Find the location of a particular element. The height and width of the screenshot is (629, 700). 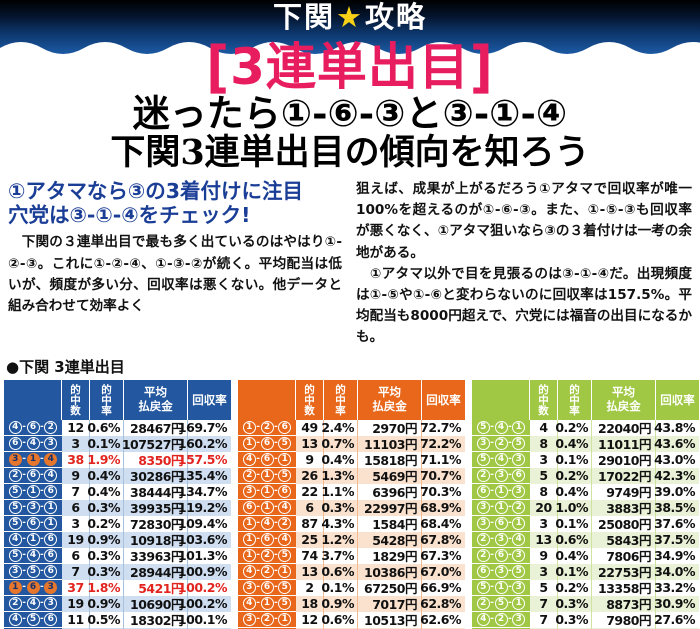

recovery-rate-cell: 101.3% is located at coordinates (202, 556).